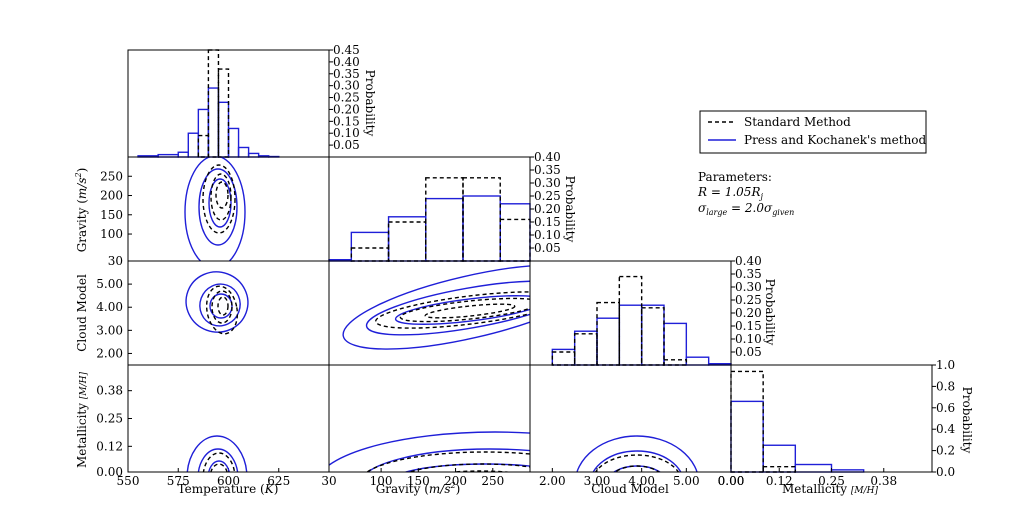  What do you see at coordinates (418, 481) in the screenshot?
I see `gravity-x-tick-label: 150` at bounding box center [418, 481].